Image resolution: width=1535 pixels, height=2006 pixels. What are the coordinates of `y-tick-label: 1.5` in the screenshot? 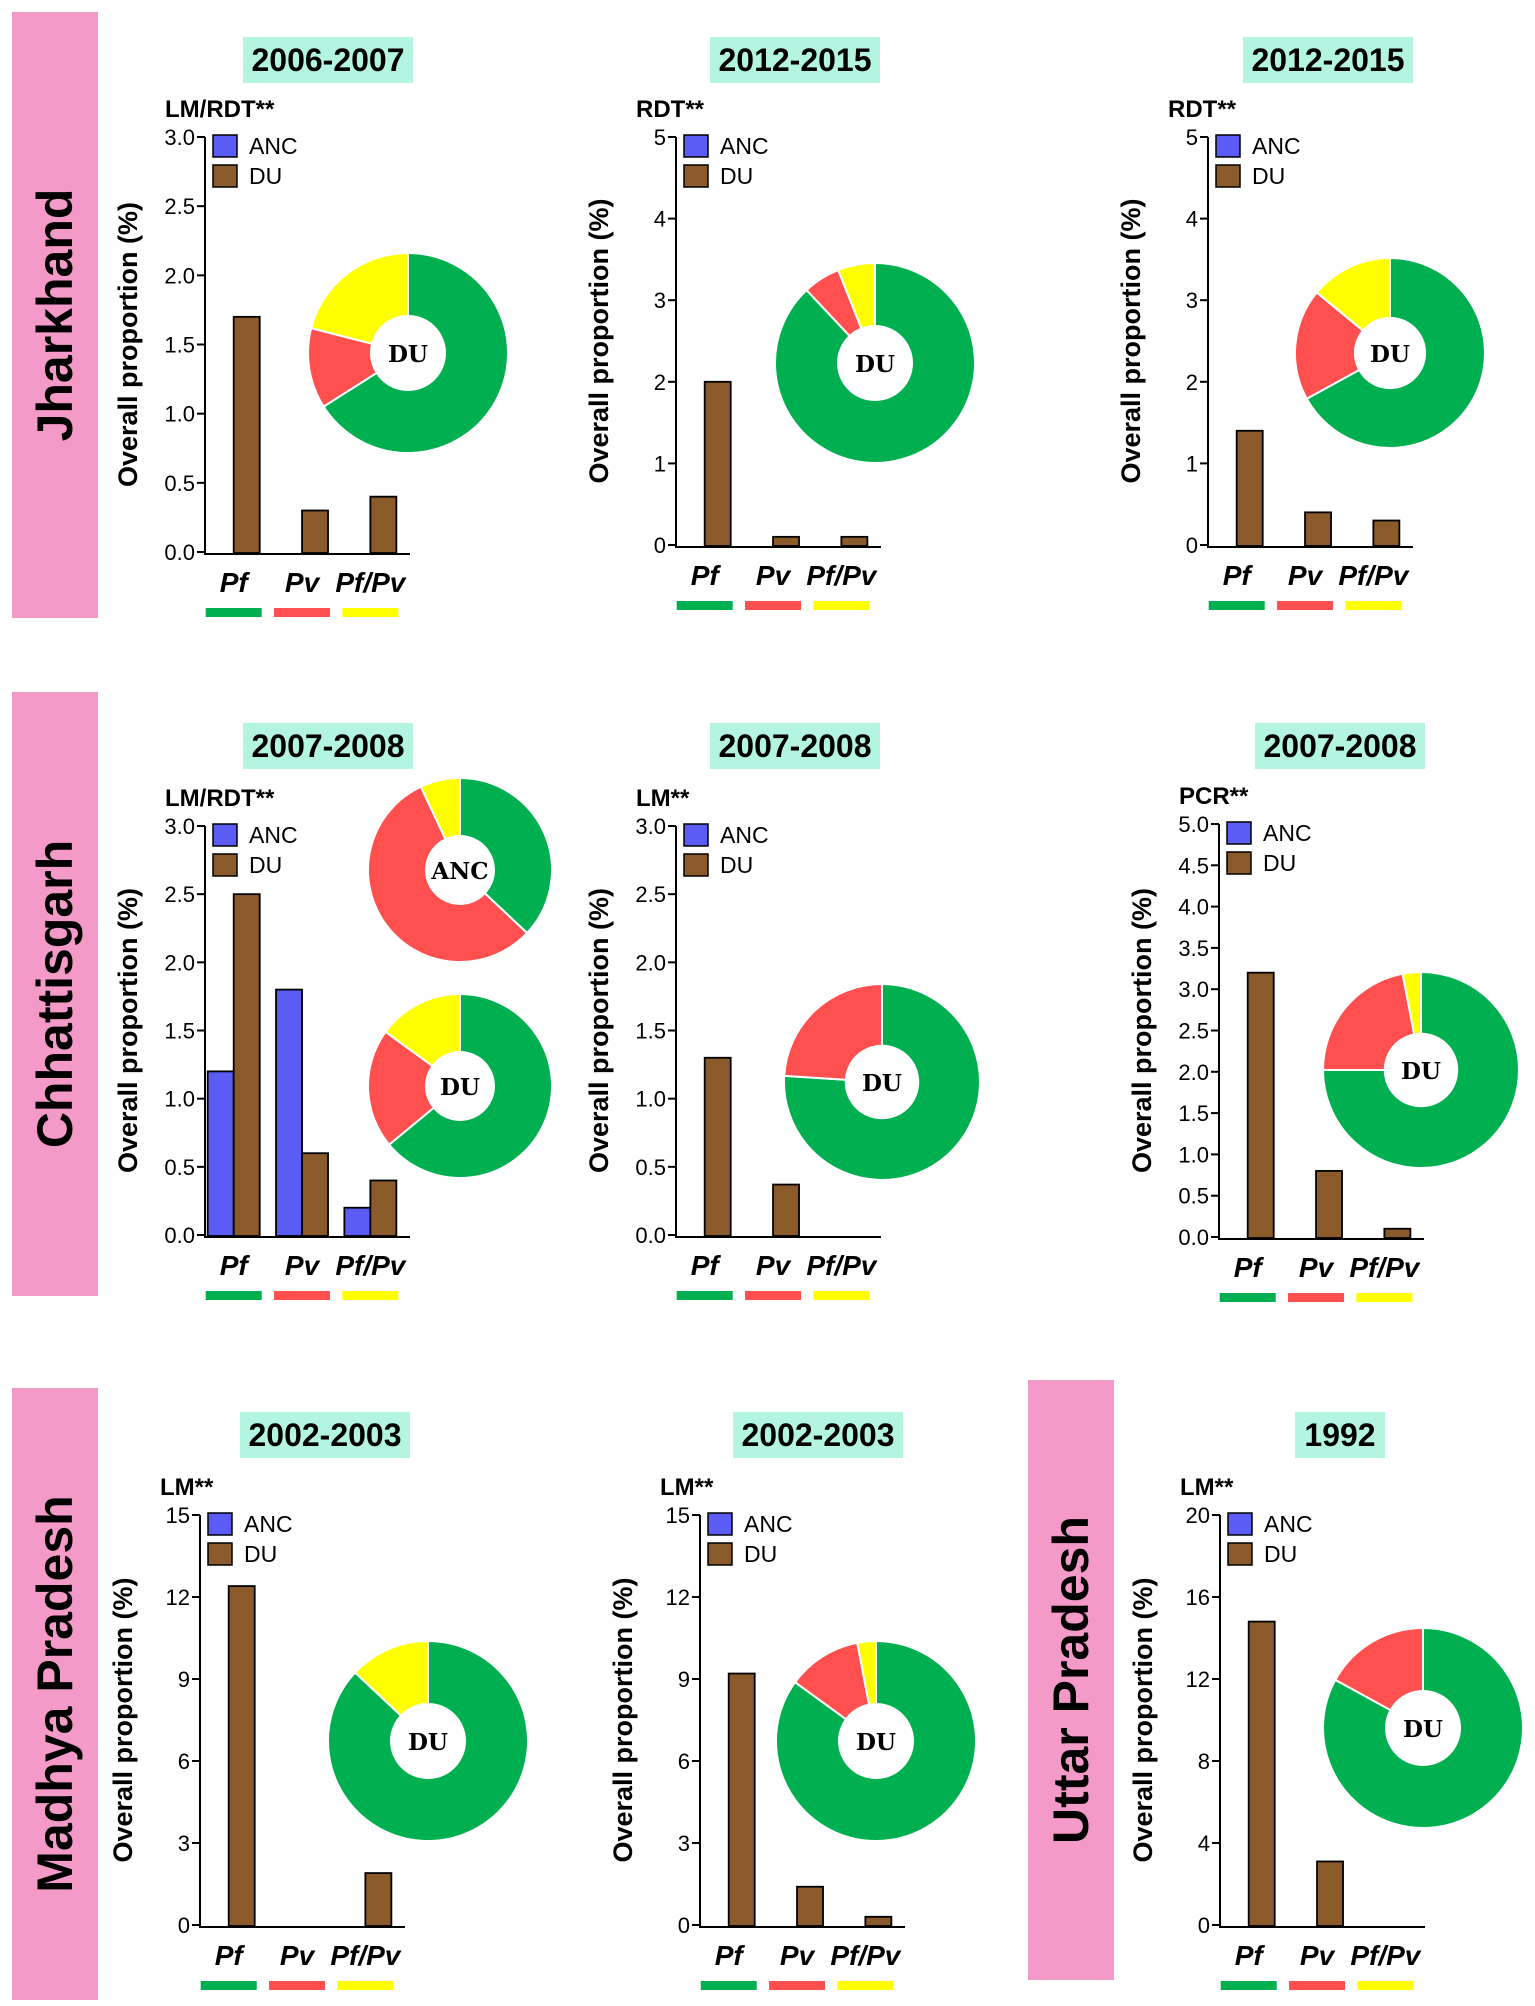 It's located at (1193, 1113).